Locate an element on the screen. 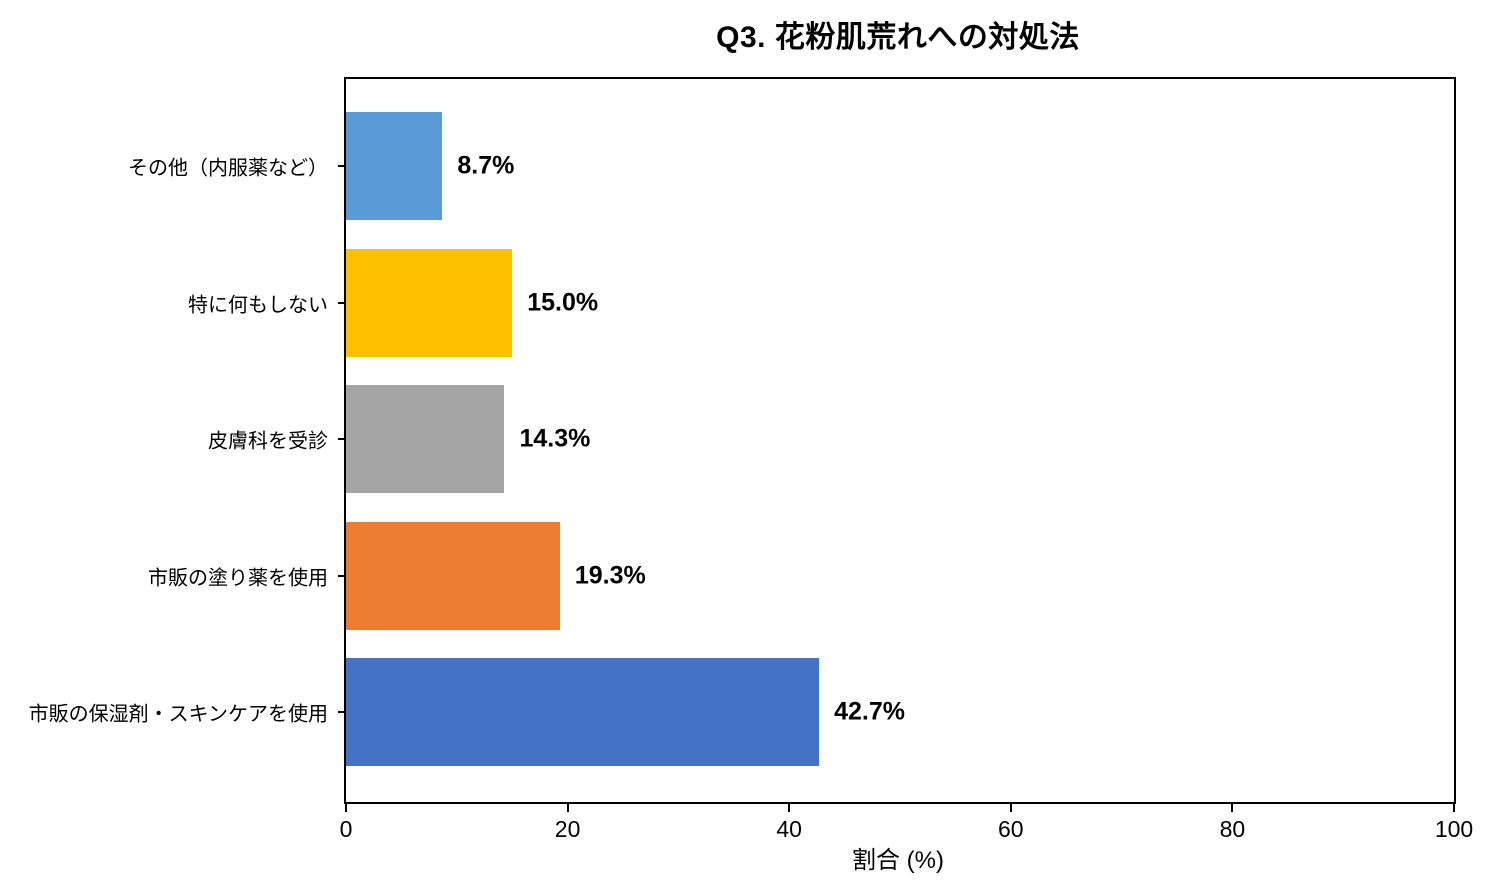  y-axis-category-label: 市販の保湿剤・スキンケアを使用 is located at coordinates (178, 714).